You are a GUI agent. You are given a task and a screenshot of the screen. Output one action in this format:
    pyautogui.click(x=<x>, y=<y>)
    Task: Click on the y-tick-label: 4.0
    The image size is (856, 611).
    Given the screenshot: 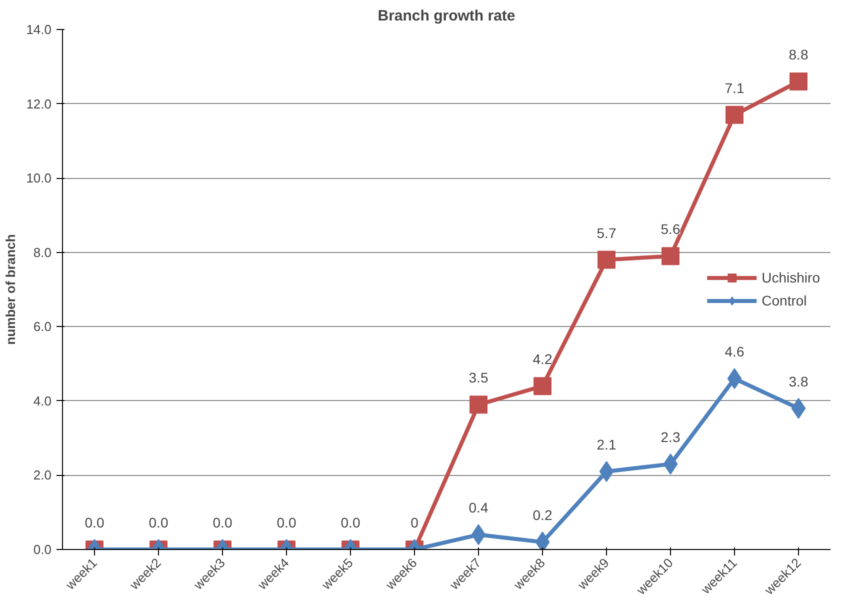 What is the action you would take?
    pyautogui.click(x=42, y=400)
    